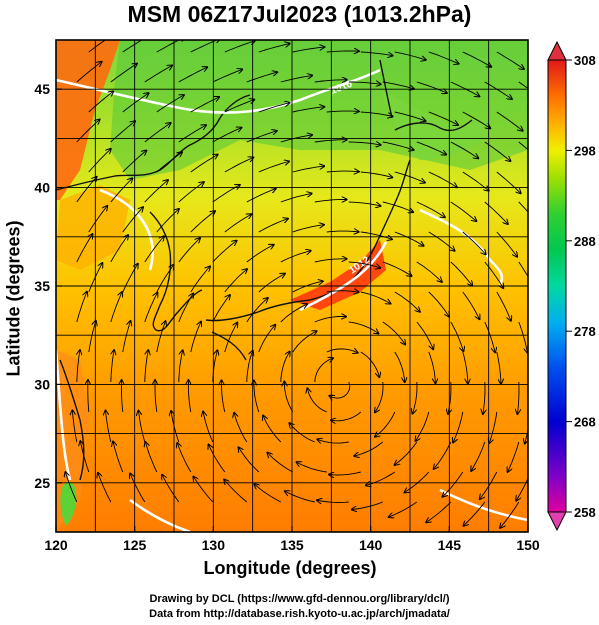 This screenshot has width=599, height=625. What do you see at coordinates (214, 545) in the screenshot?
I see `x-tick-label: 130` at bounding box center [214, 545].